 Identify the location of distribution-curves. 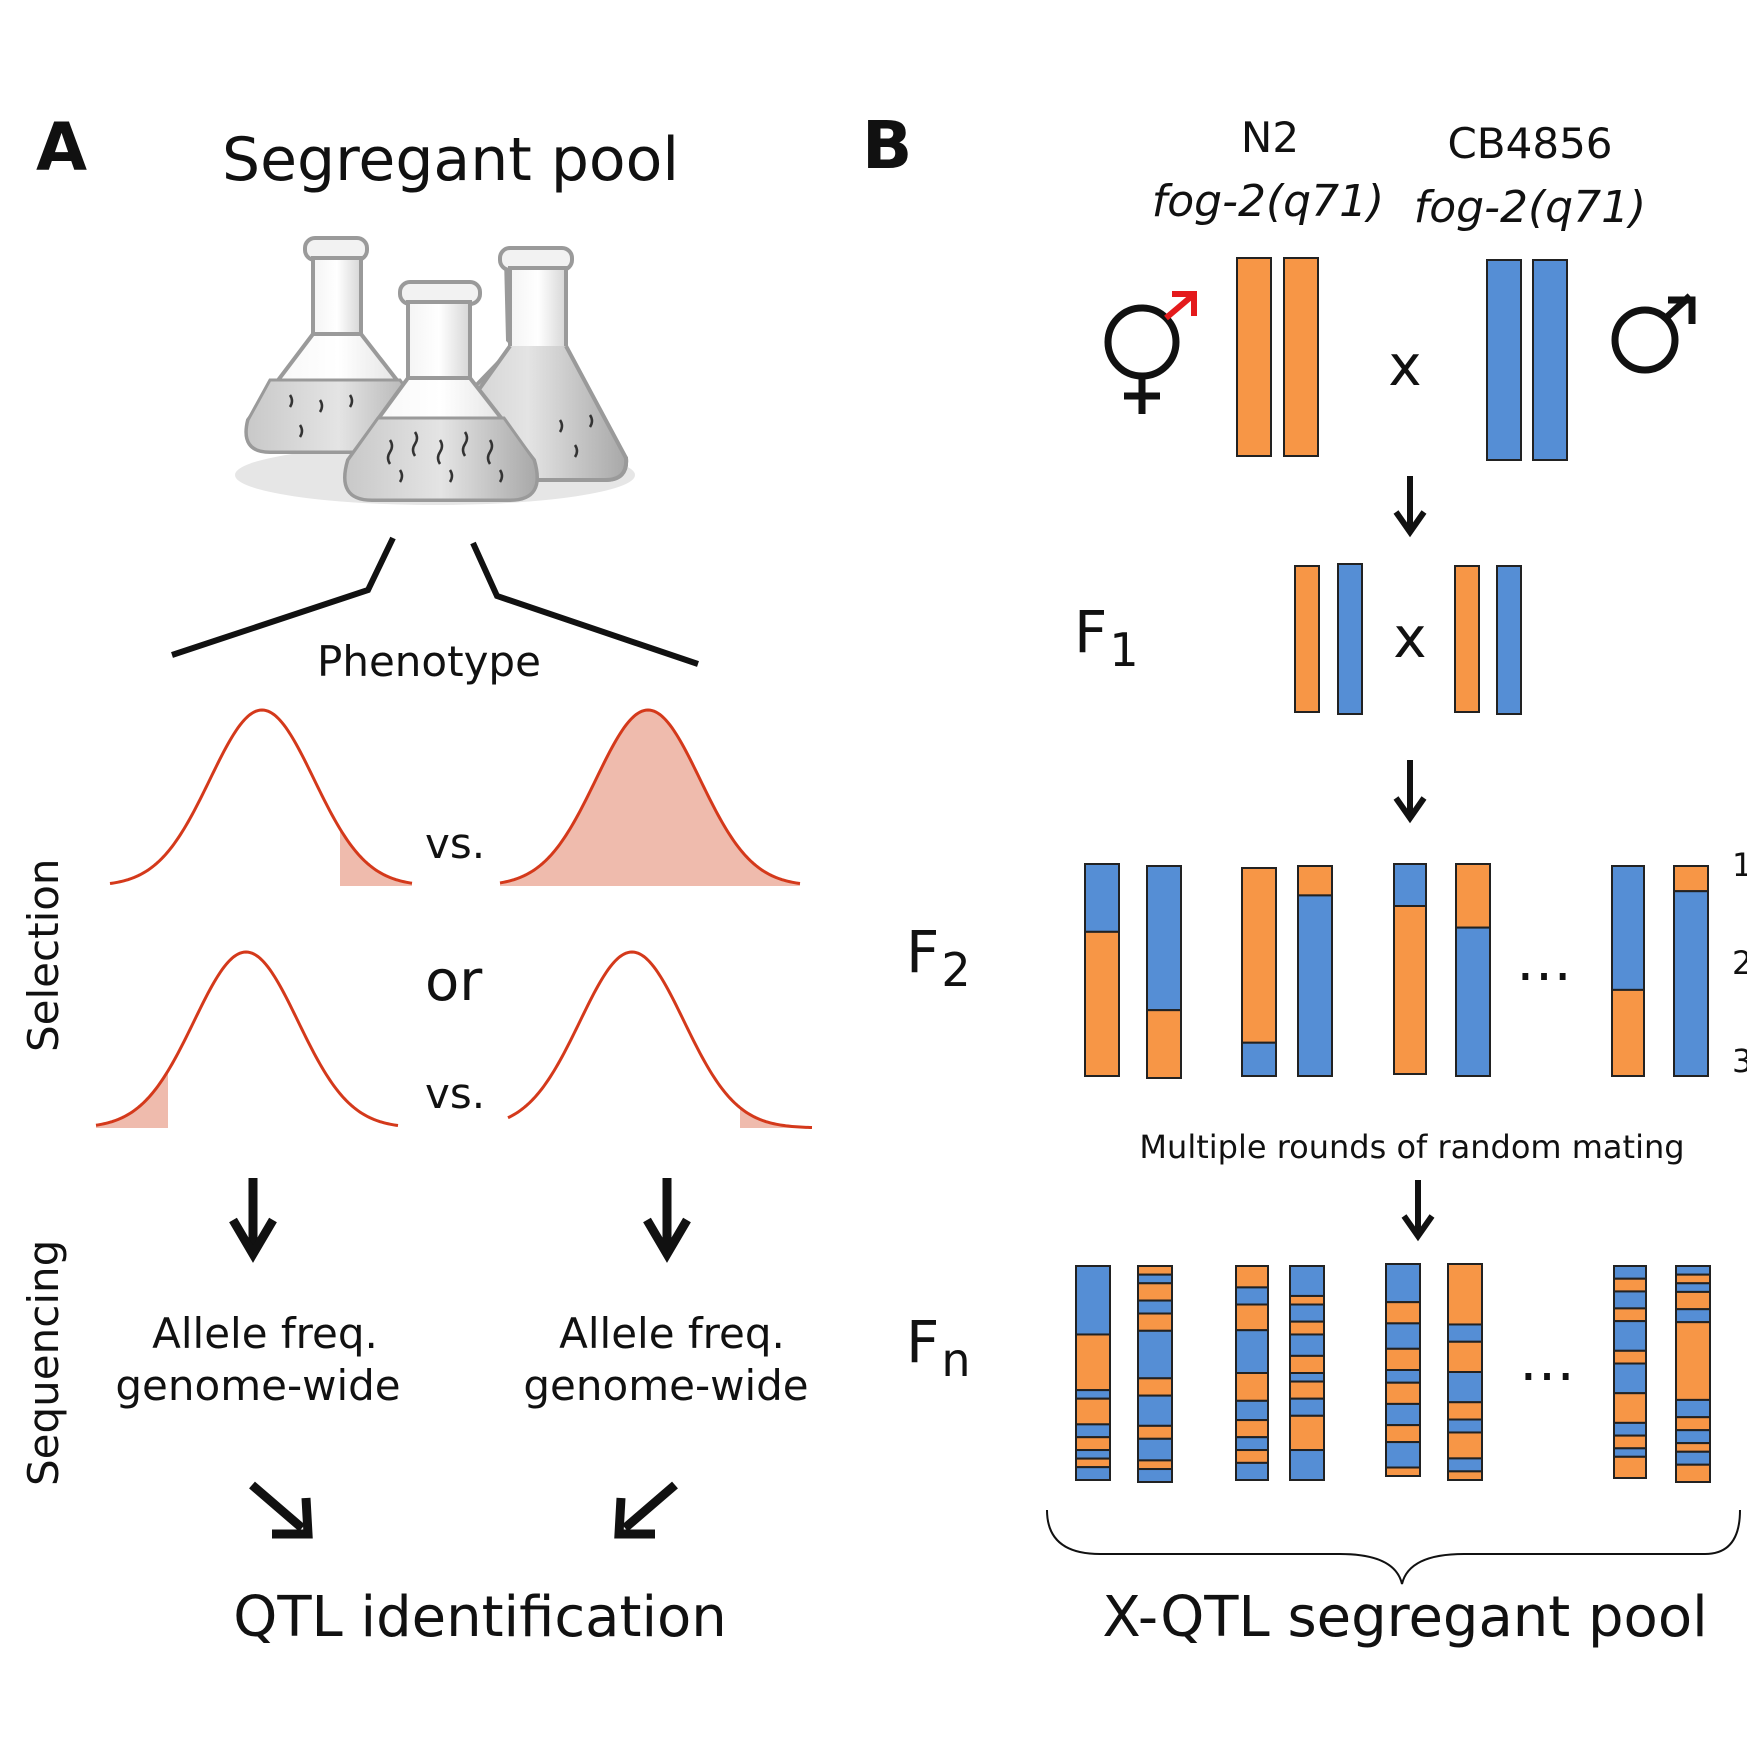
(454, 919).